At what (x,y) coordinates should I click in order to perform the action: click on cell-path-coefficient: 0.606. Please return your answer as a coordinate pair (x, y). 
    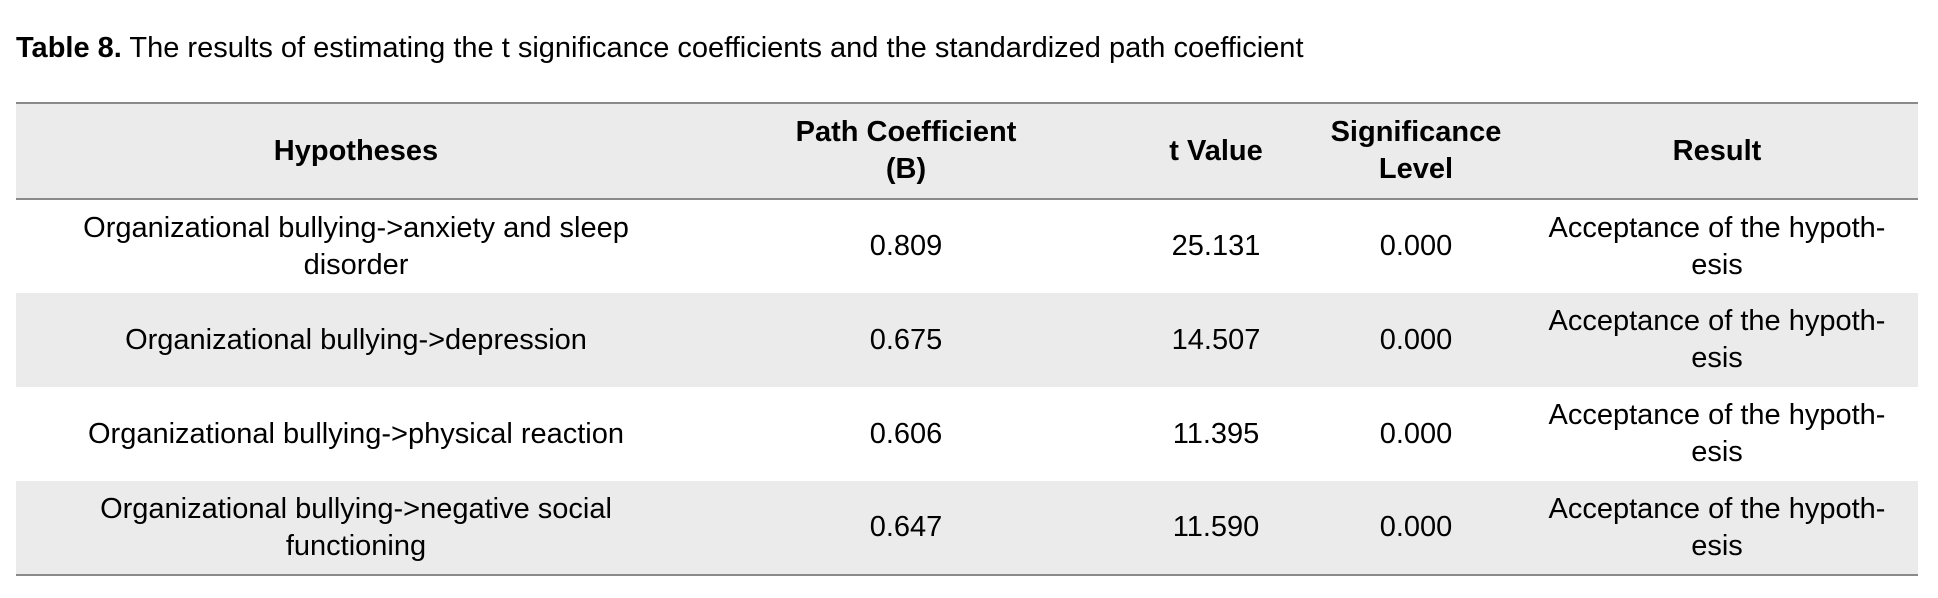
    Looking at the image, I should click on (906, 433).